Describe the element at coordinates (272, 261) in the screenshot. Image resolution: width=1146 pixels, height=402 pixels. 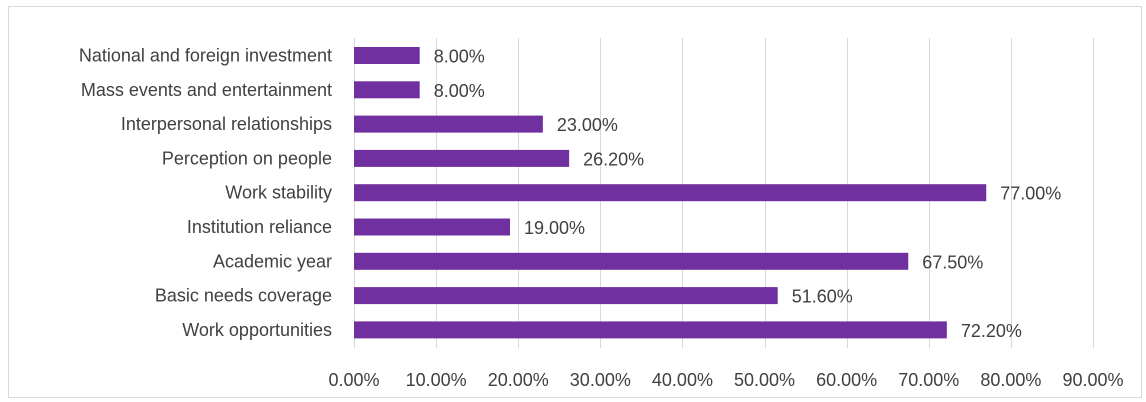
I see `category-label-6: Academic year` at that location.